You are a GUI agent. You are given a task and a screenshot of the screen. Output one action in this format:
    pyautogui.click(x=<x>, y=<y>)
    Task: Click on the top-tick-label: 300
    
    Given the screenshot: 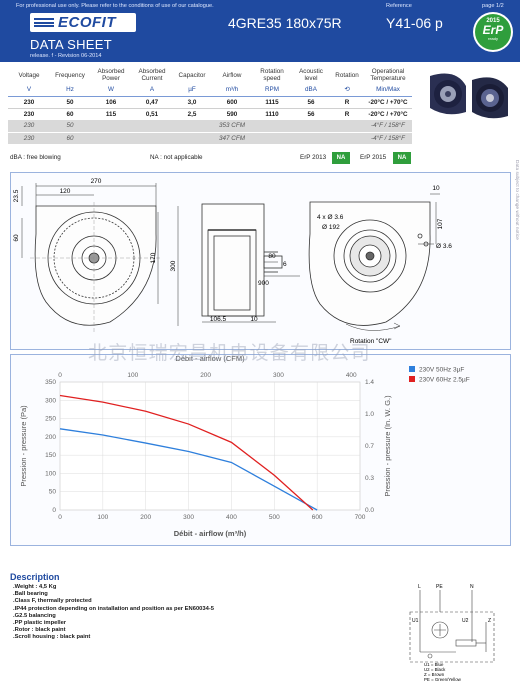 What is the action you would take?
    pyautogui.click(x=278, y=375)
    